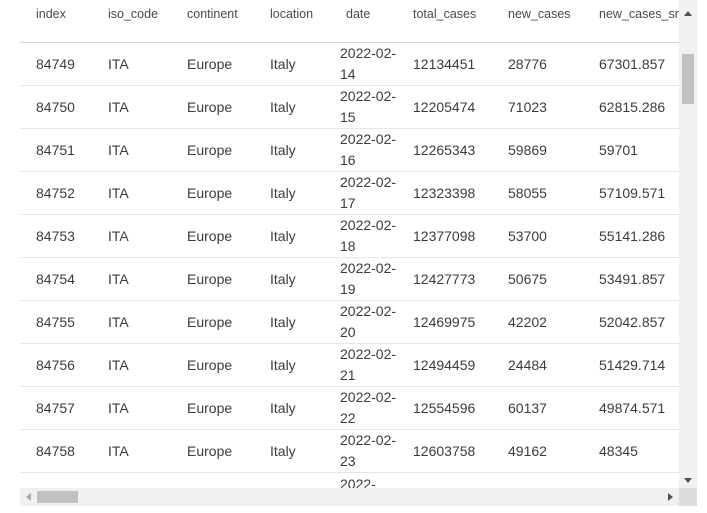  I want to click on cell-new-cases: 58055, so click(537, 193).